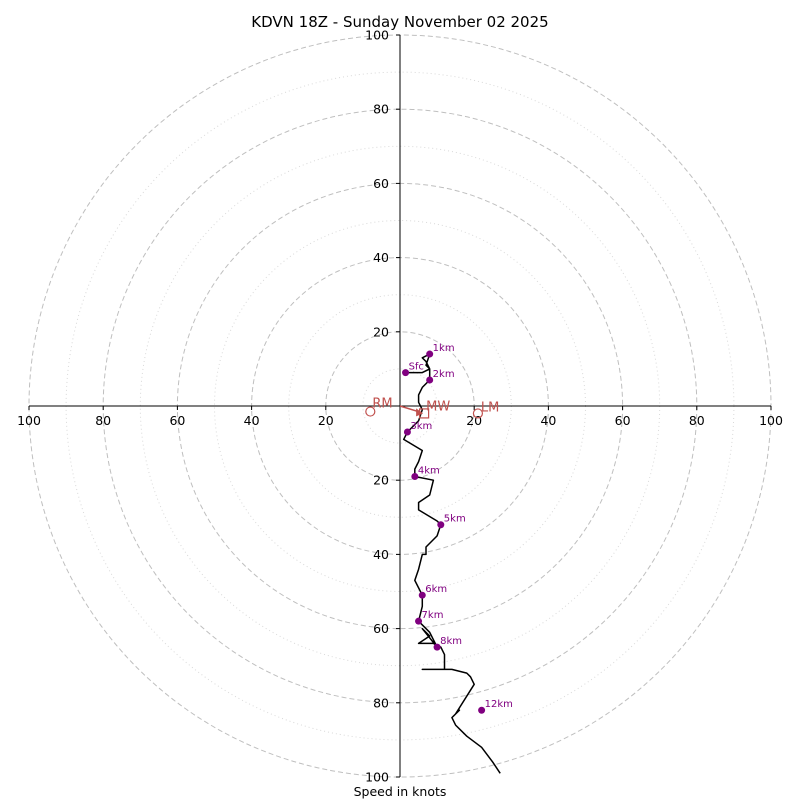 The height and width of the screenshot is (800, 800). I want to click on right-mover-label: RM, so click(382, 404).